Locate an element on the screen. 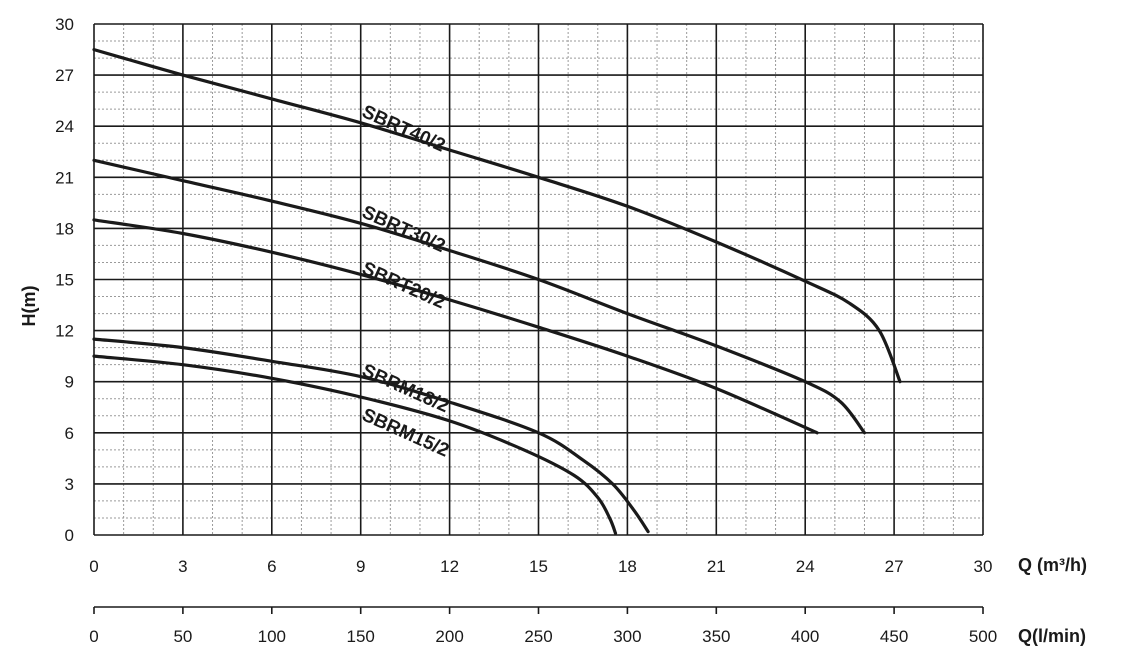 This screenshot has height=663, width=1129. y-tick-label: 3 is located at coordinates (69, 484).